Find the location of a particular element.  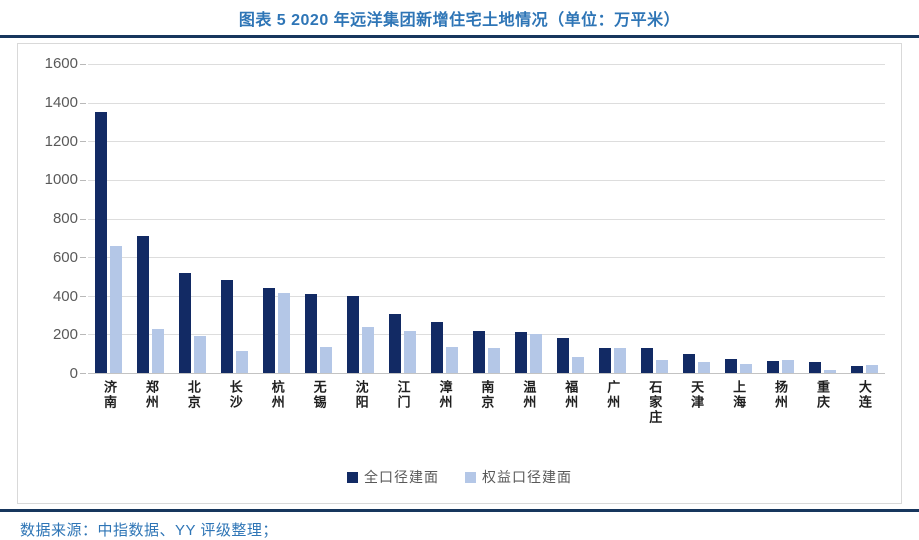

x-axis-category-label: 沈阳 is located at coordinates (361, 395).